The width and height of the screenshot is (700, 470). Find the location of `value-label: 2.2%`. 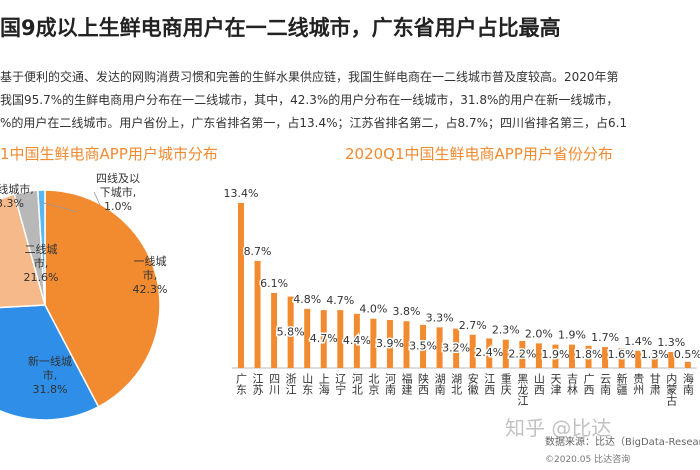

value-label: 2.2% is located at coordinates (522, 353).